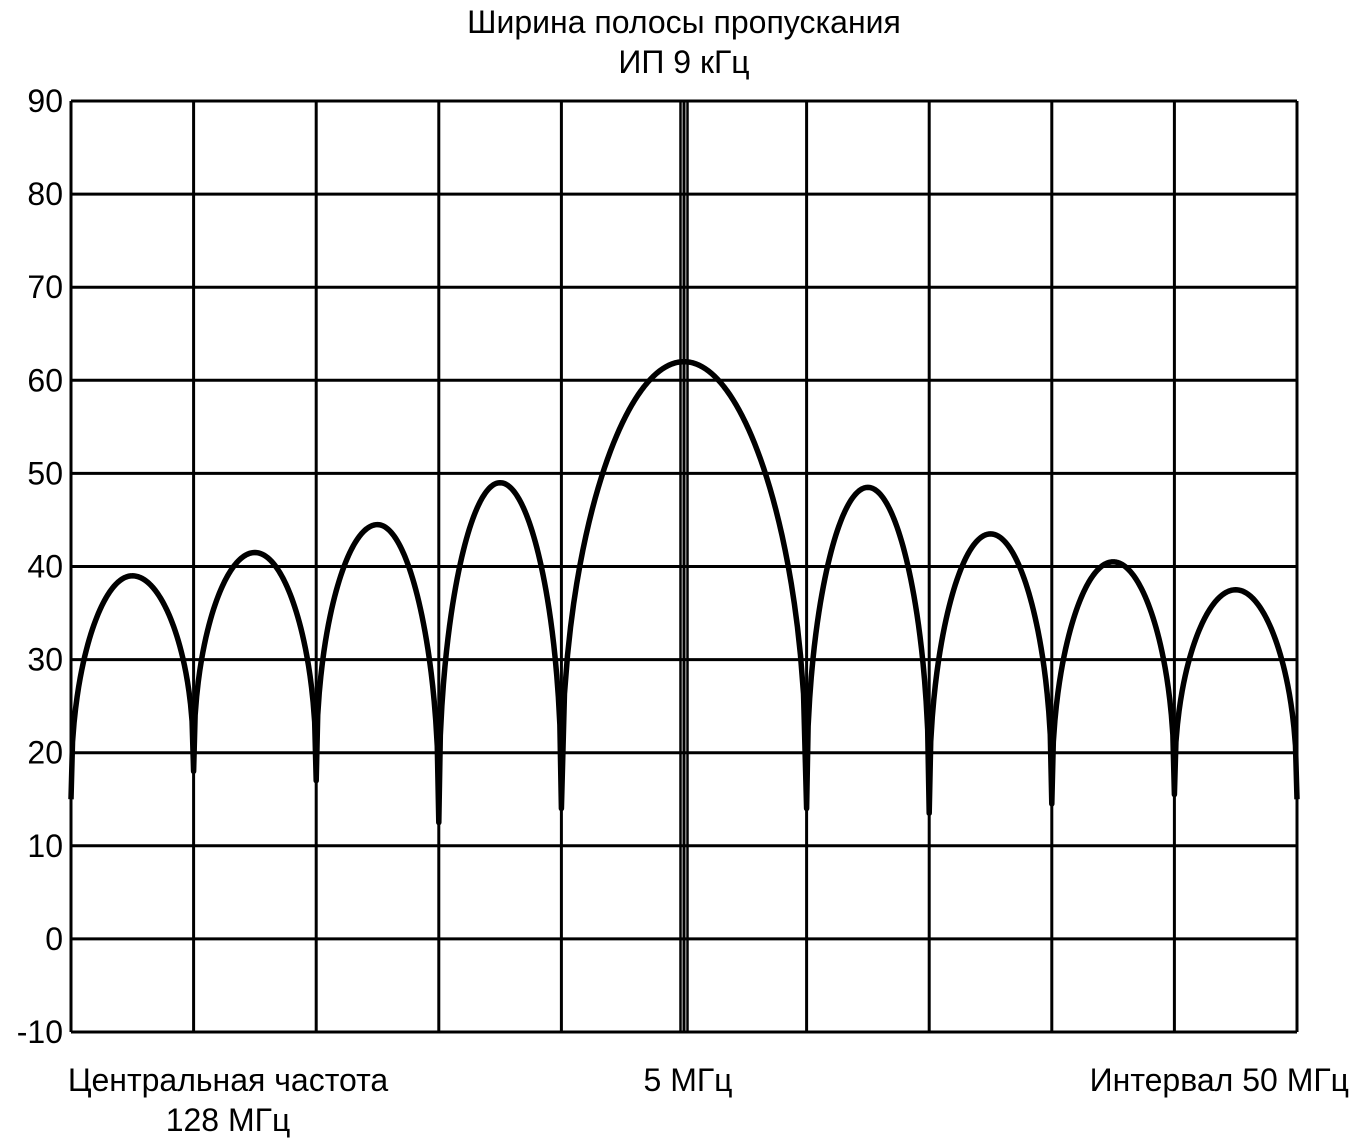 The height and width of the screenshot is (1144, 1349). What do you see at coordinates (45, 287) in the screenshot?
I see `y-tick-label-2: 70` at bounding box center [45, 287].